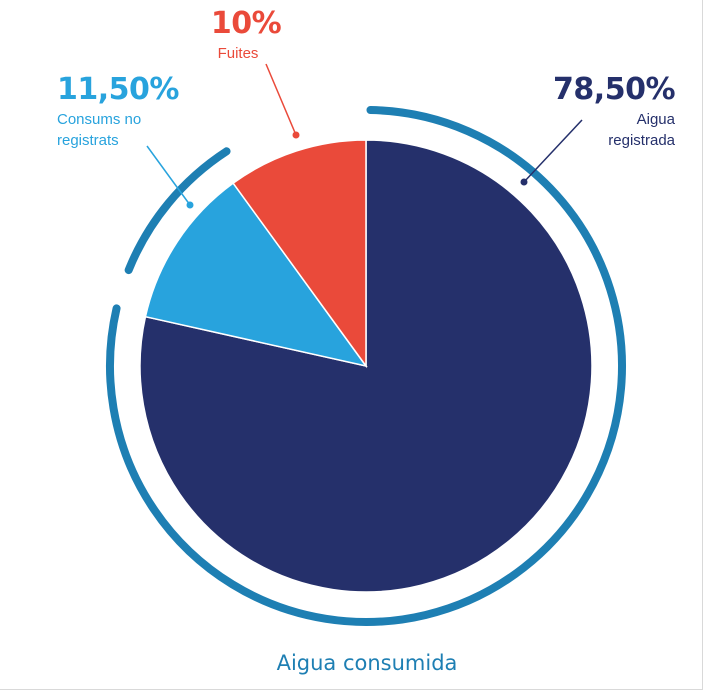 This screenshot has height=690, width=713. What do you see at coordinates (299, 254) in the screenshot?
I see `slice-fuites` at bounding box center [299, 254].